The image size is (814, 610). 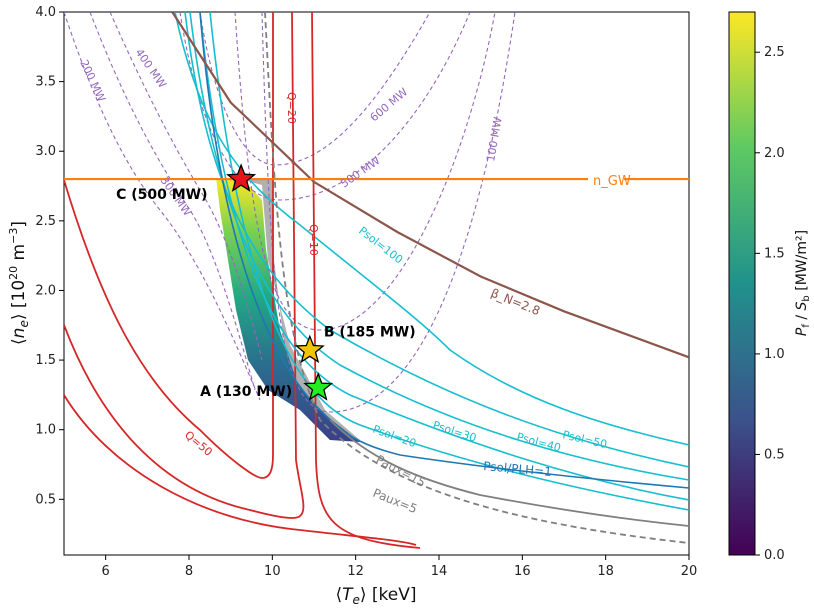 I want to click on operating-point-label: C (500 MW), so click(x=161, y=195).